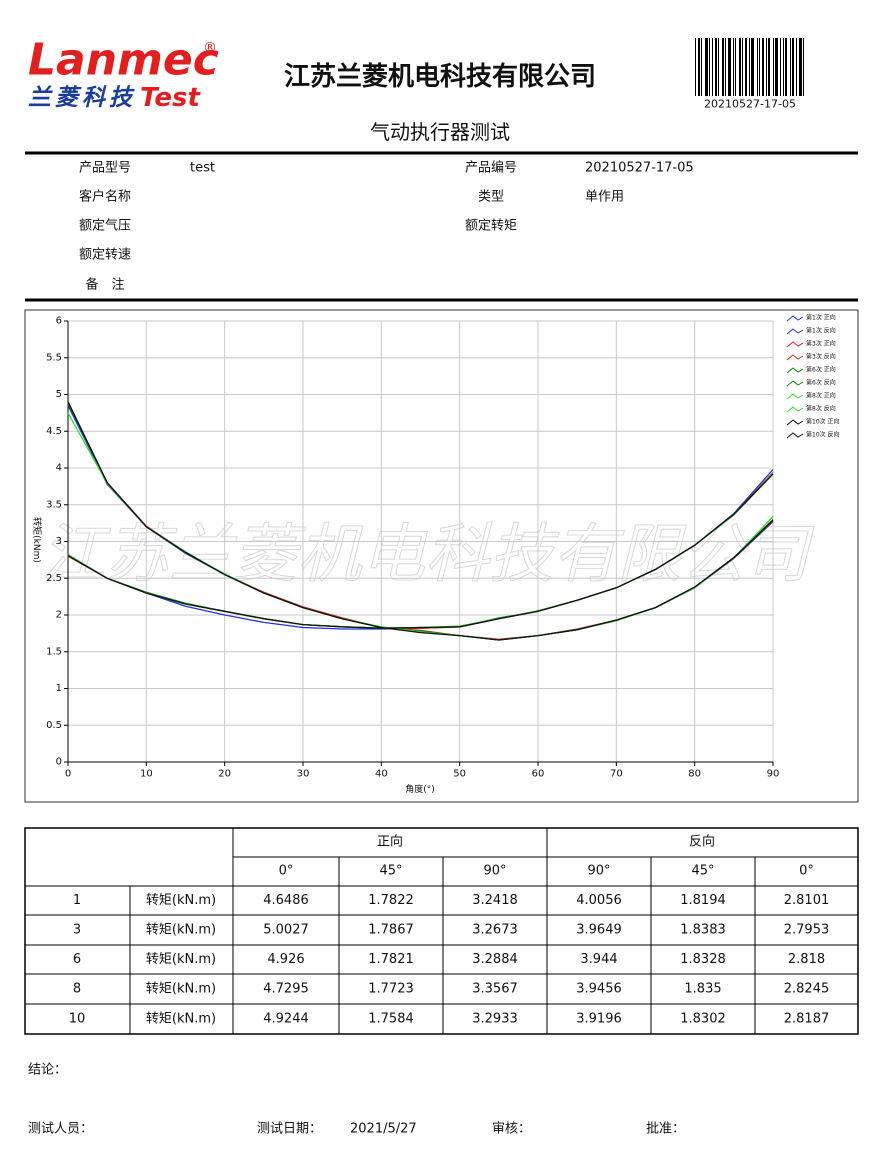  I want to click on x-axis-label: 角度(°), so click(420, 789).